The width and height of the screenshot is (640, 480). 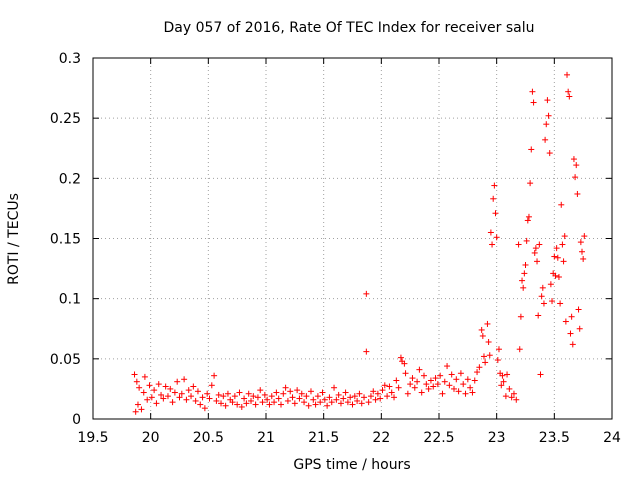 What do you see at coordinates (70, 179) in the screenshot?
I see `y-tick-label: 0.2` at bounding box center [70, 179].